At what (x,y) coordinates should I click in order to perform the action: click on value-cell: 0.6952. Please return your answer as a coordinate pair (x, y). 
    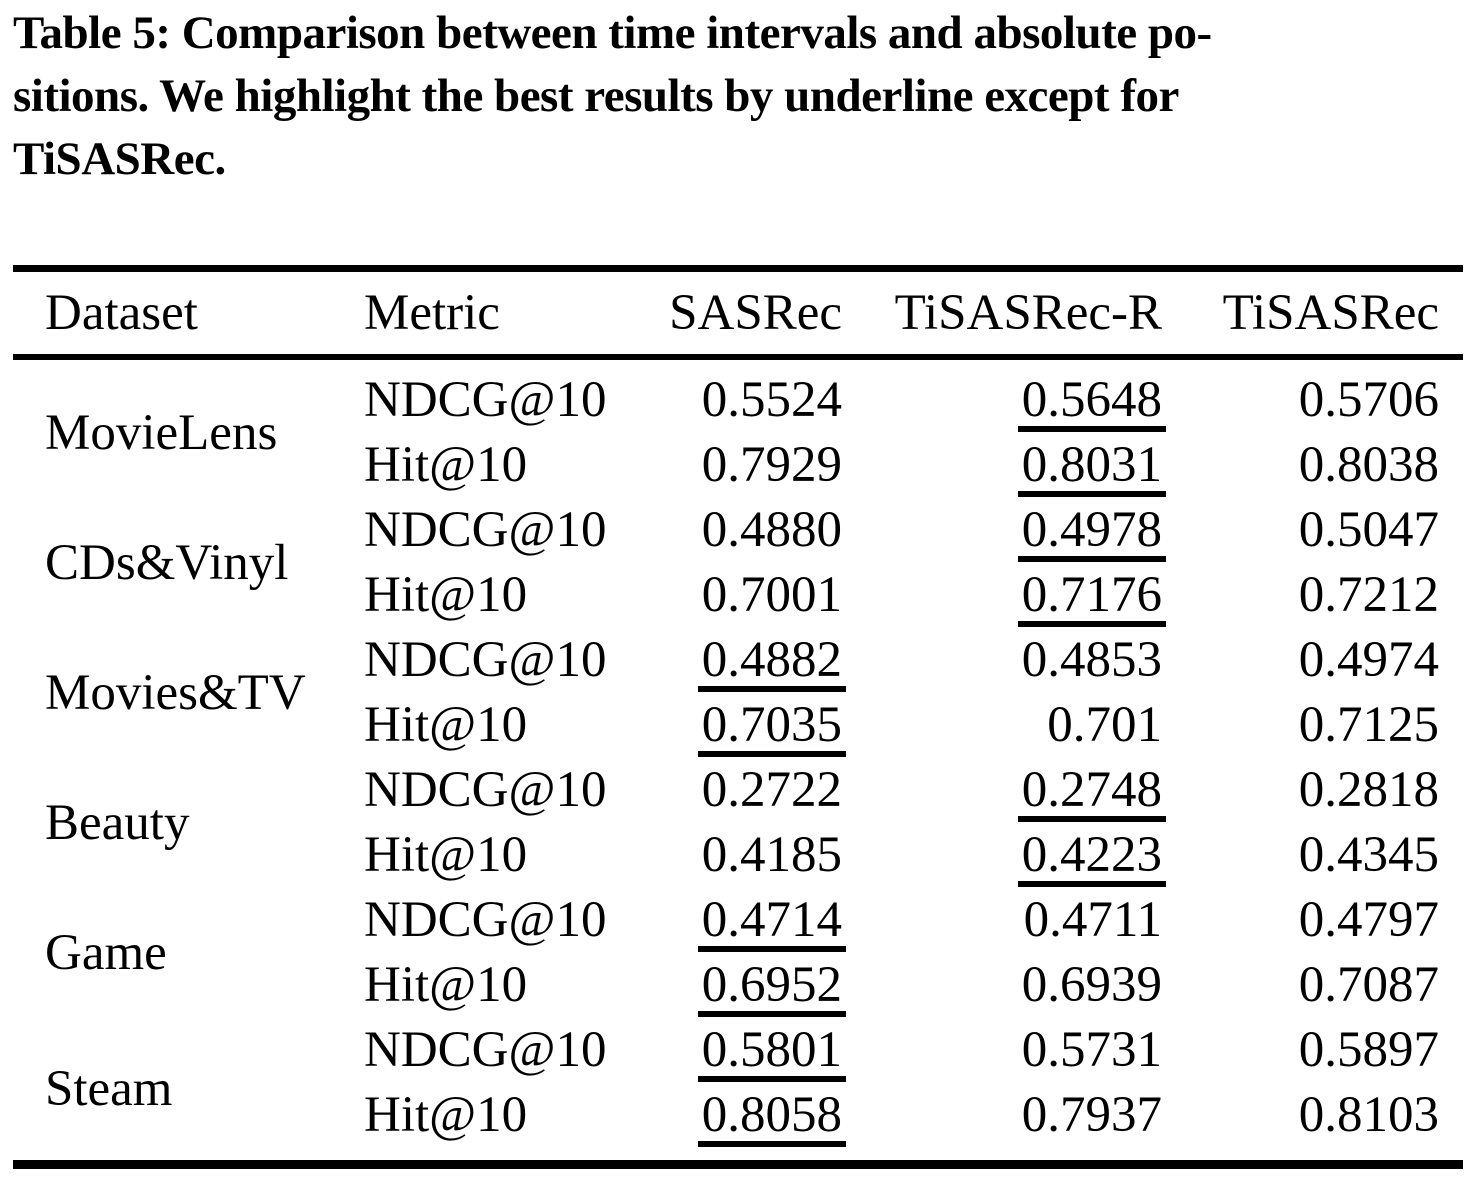
    Looking at the image, I should click on (745, 985).